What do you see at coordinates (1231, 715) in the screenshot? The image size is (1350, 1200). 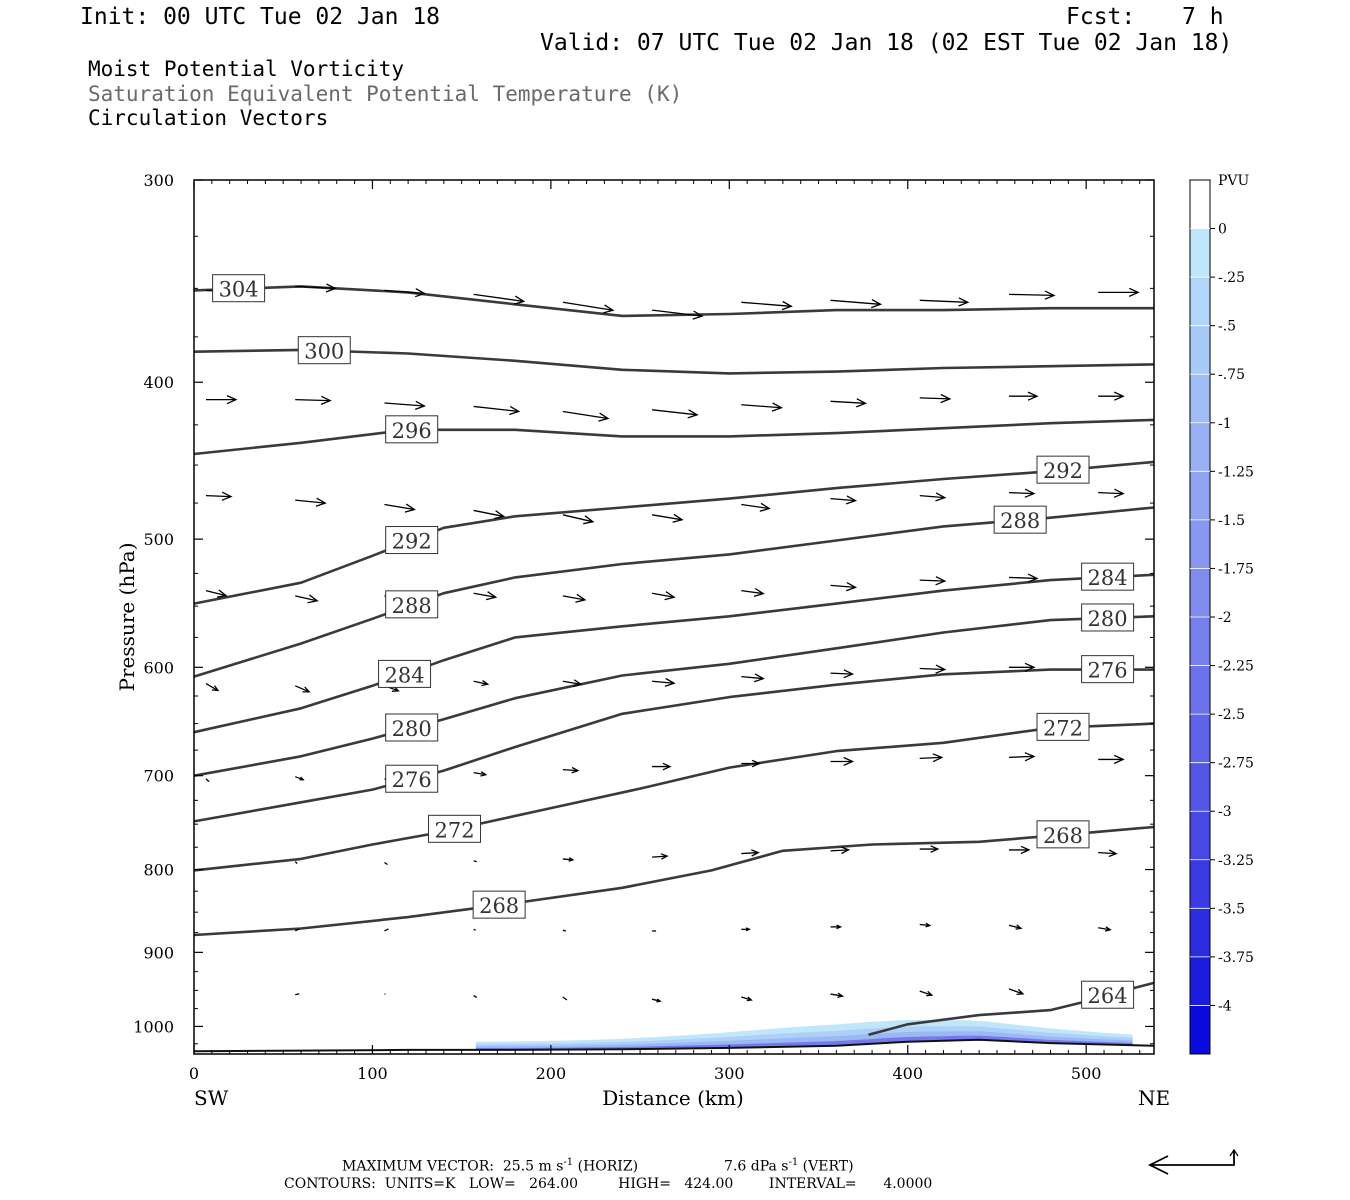 I see `colorbar-label: -2.5` at bounding box center [1231, 715].